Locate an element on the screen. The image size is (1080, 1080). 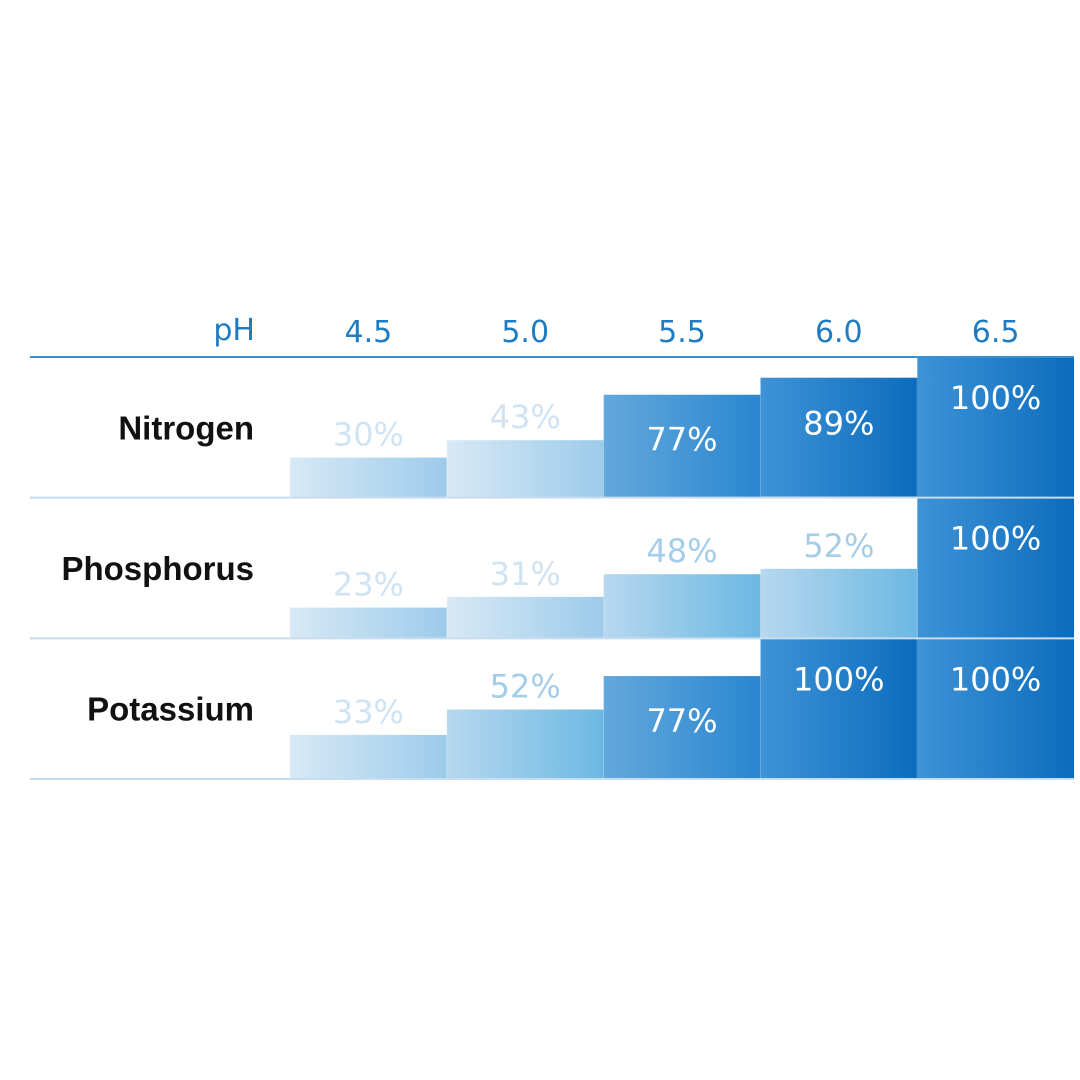
value-label-phosphorus-6.0: 52% is located at coordinates (838, 546).